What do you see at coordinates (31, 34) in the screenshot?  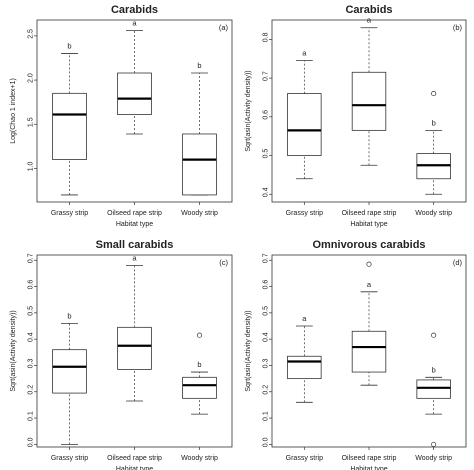 I see `y-tick-label: 2.5` at bounding box center [31, 34].